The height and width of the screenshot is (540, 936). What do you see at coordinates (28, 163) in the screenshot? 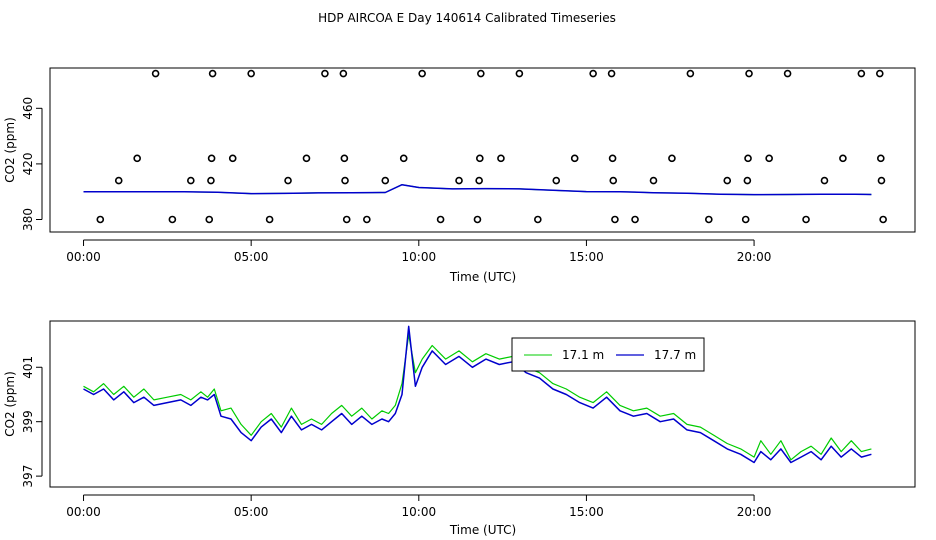
I see `y-tick-label: 420` at bounding box center [28, 163].